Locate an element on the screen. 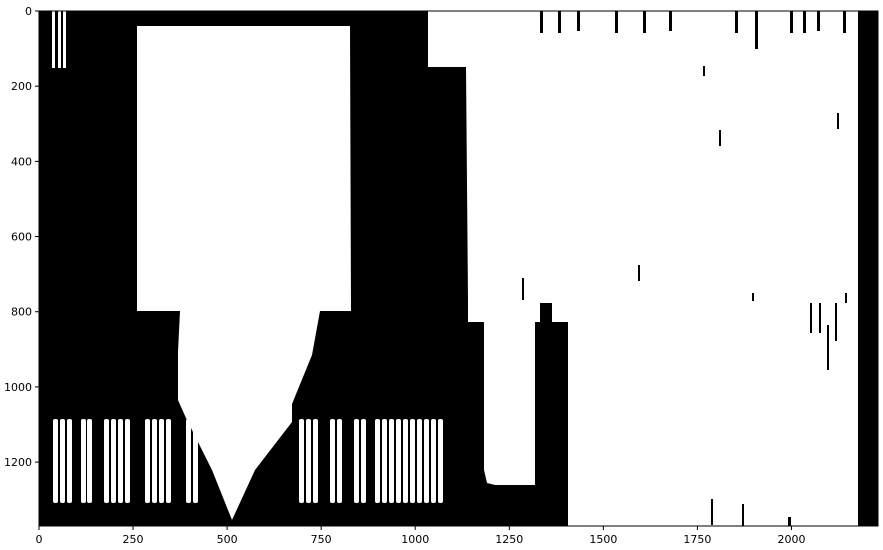 The height and width of the screenshot is (550, 883). x-tick-label-5: 1250 is located at coordinates (509, 539).